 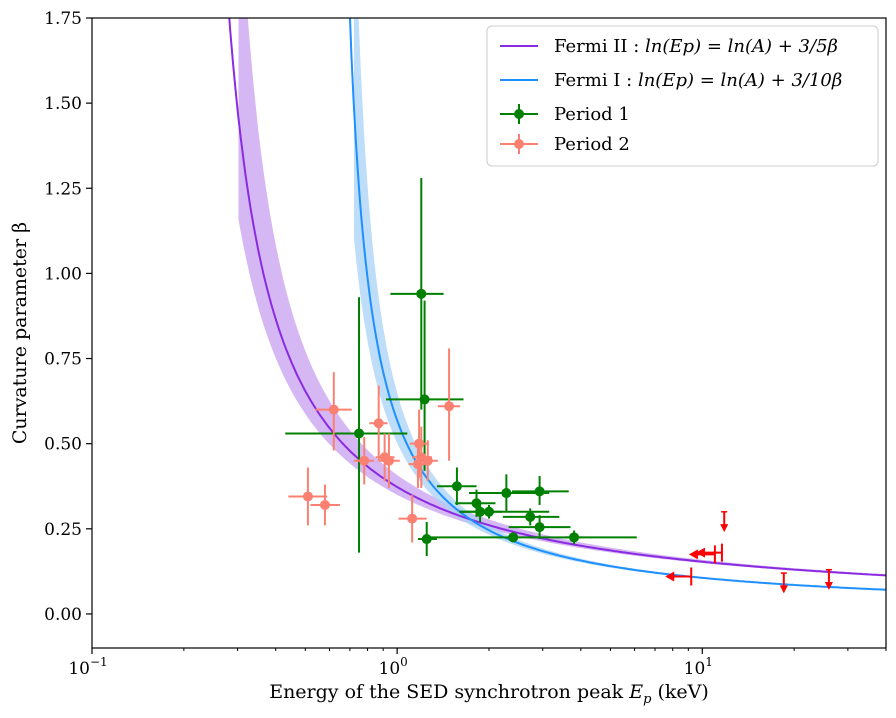 I want to click on legend-marker-period2, so click(x=519, y=144).